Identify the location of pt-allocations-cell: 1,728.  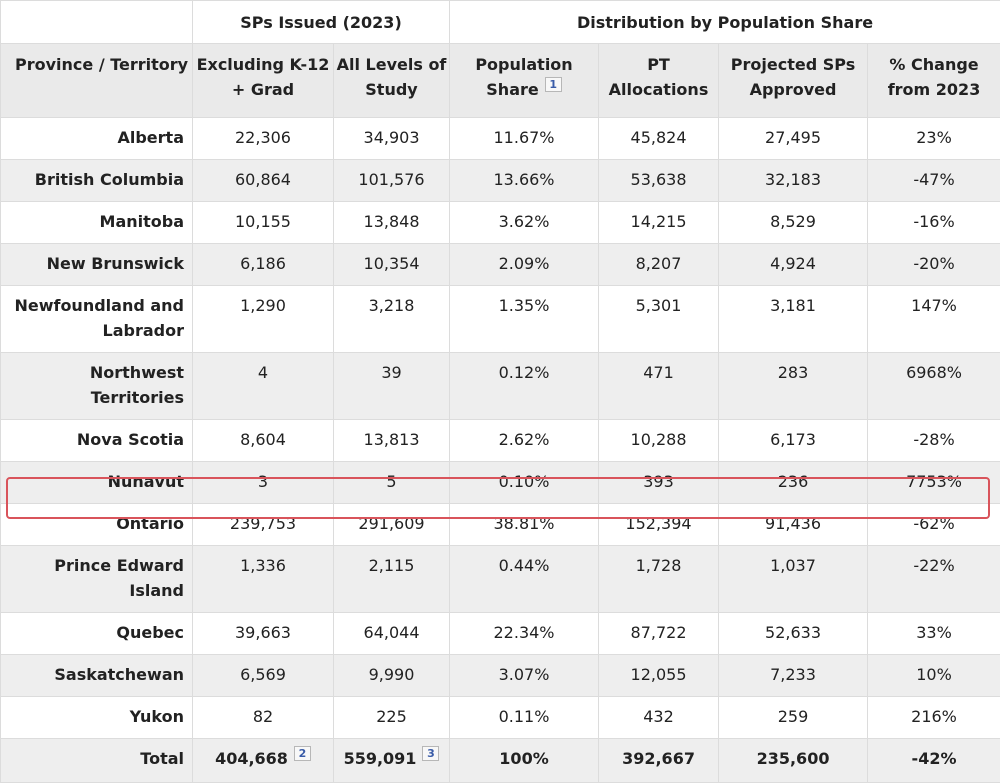
(659, 579).